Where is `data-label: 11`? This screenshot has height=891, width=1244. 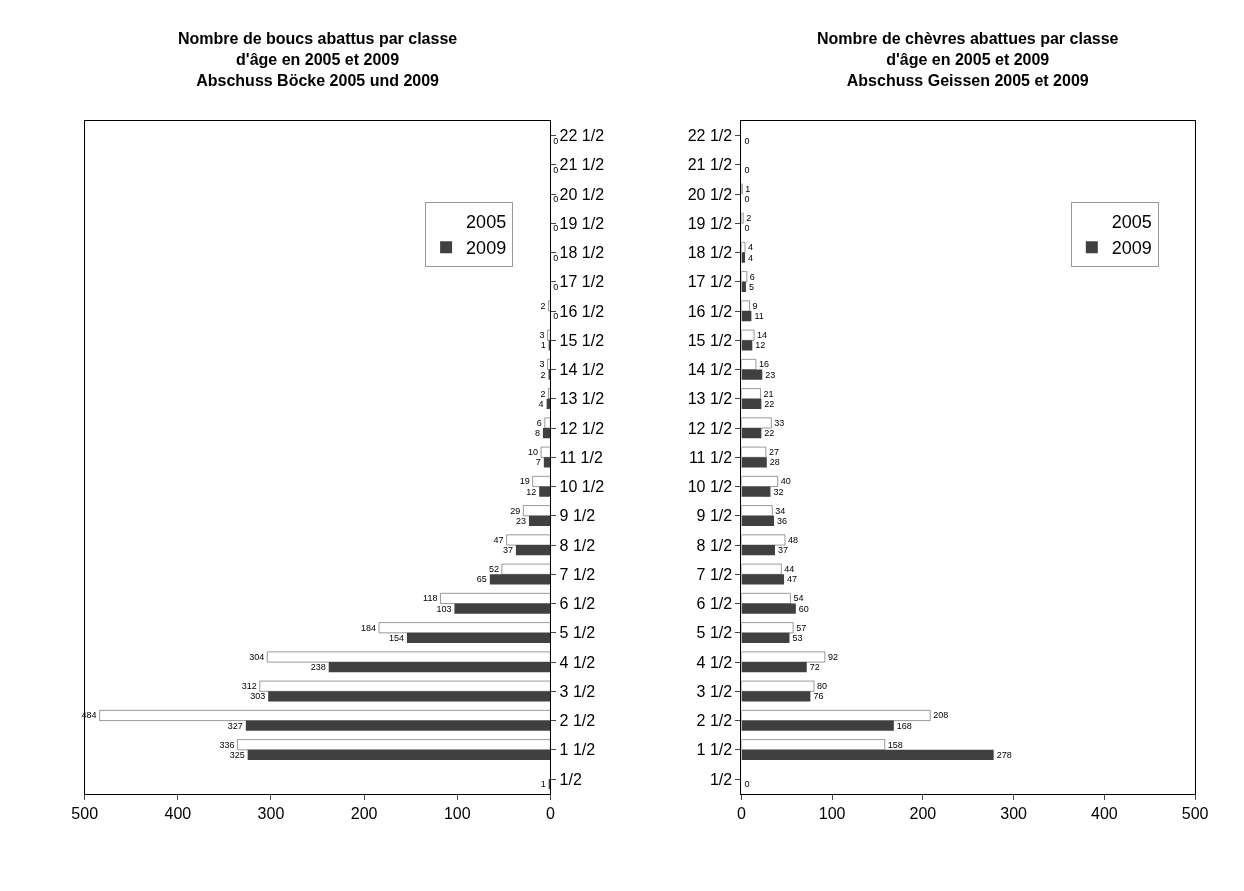 data-label: 11 is located at coordinates (759, 316).